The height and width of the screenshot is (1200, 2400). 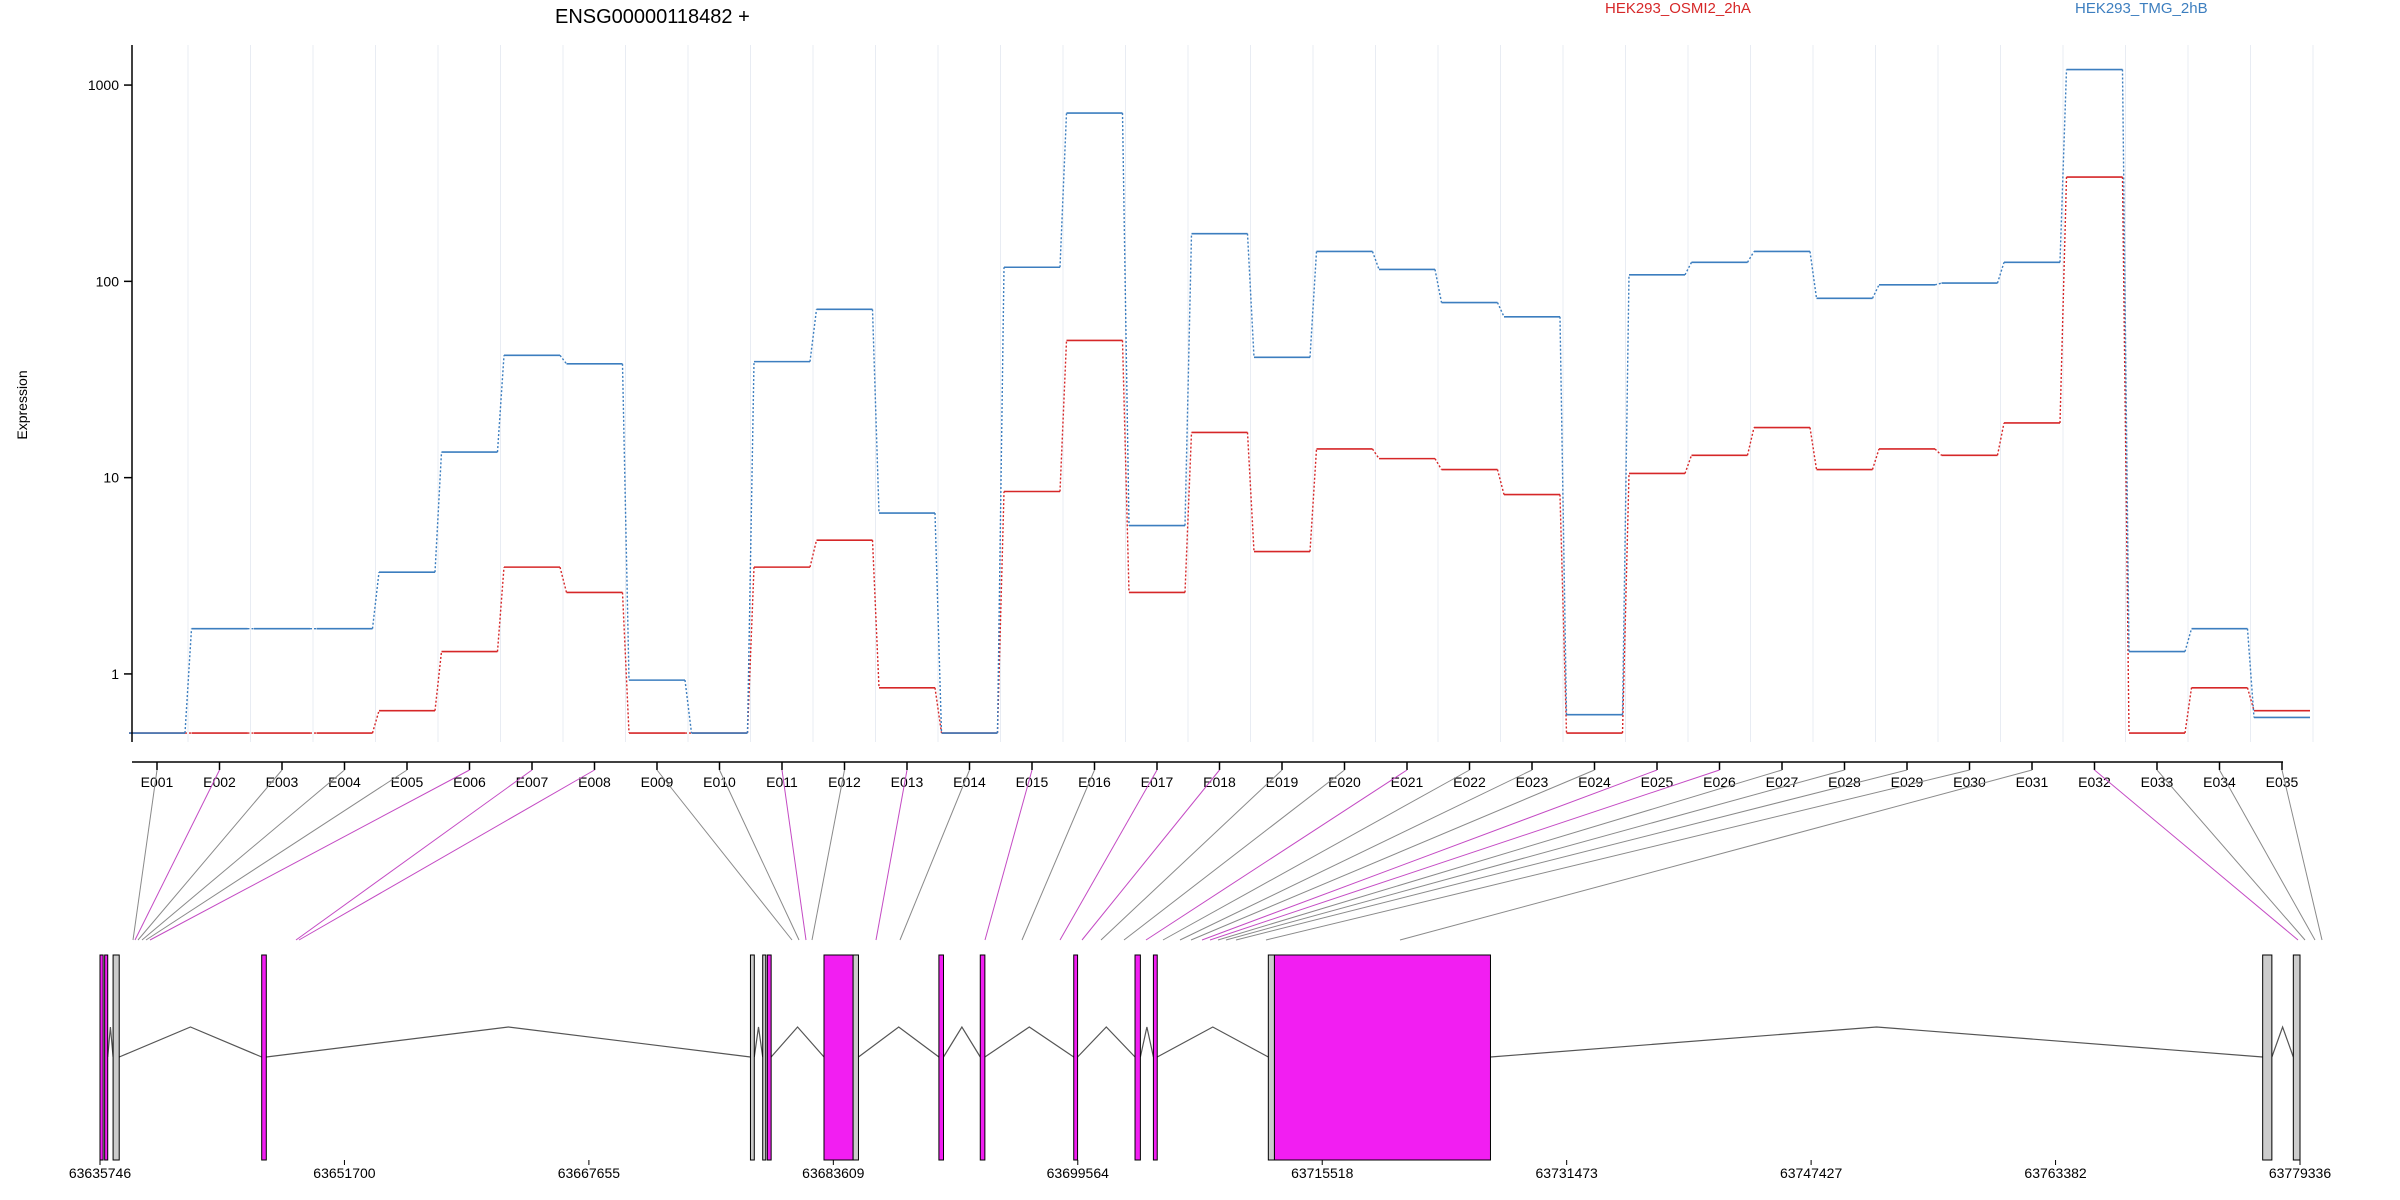 What do you see at coordinates (1008, 855) in the screenshot?
I see `connector-e015` at bounding box center [1008, 855].